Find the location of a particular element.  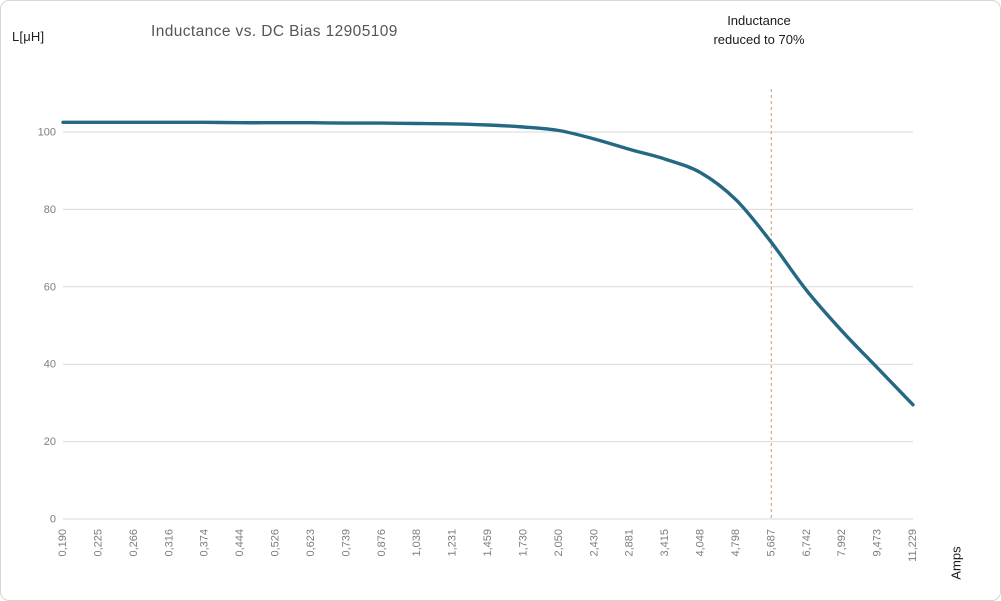

y-axis-title: L[μH] is located at coordinates (28, 36).